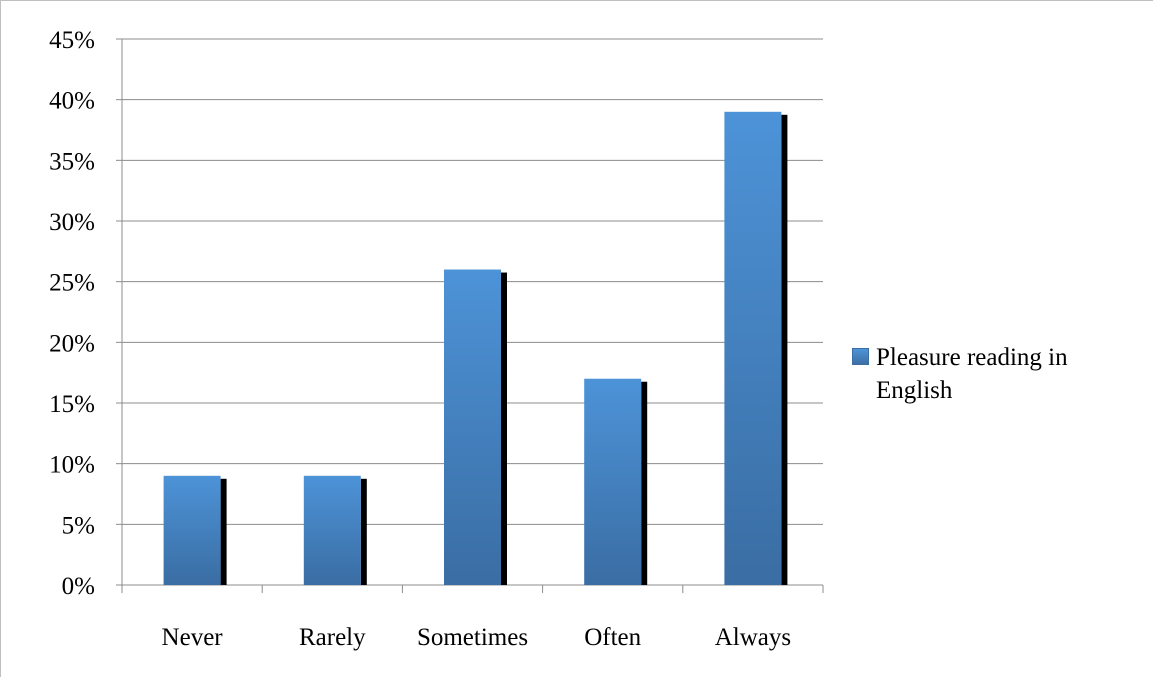 This screenshot has width=1153, height=677. I want to click on x-tick-label: Never, so click(193, 637).